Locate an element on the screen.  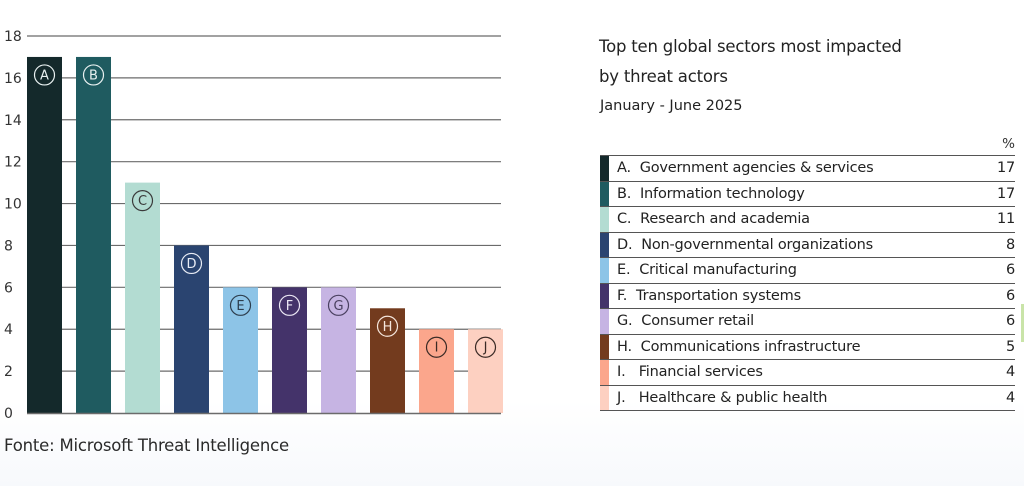
bar-letter-label: B is located at coordinates (93, 75).